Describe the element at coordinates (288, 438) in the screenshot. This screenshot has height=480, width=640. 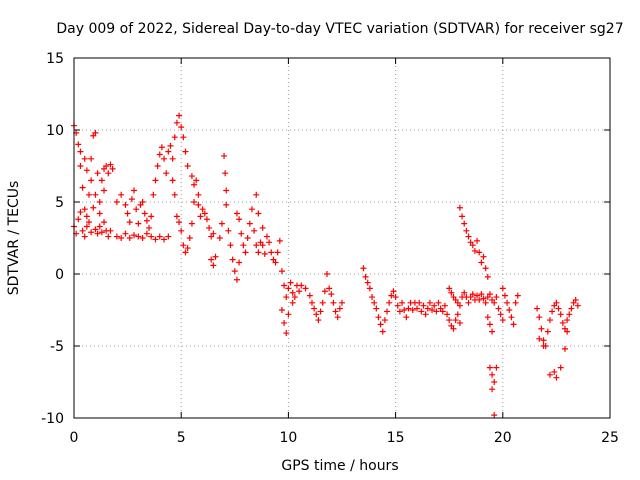
I see `x-tick-label: 10` at that location.